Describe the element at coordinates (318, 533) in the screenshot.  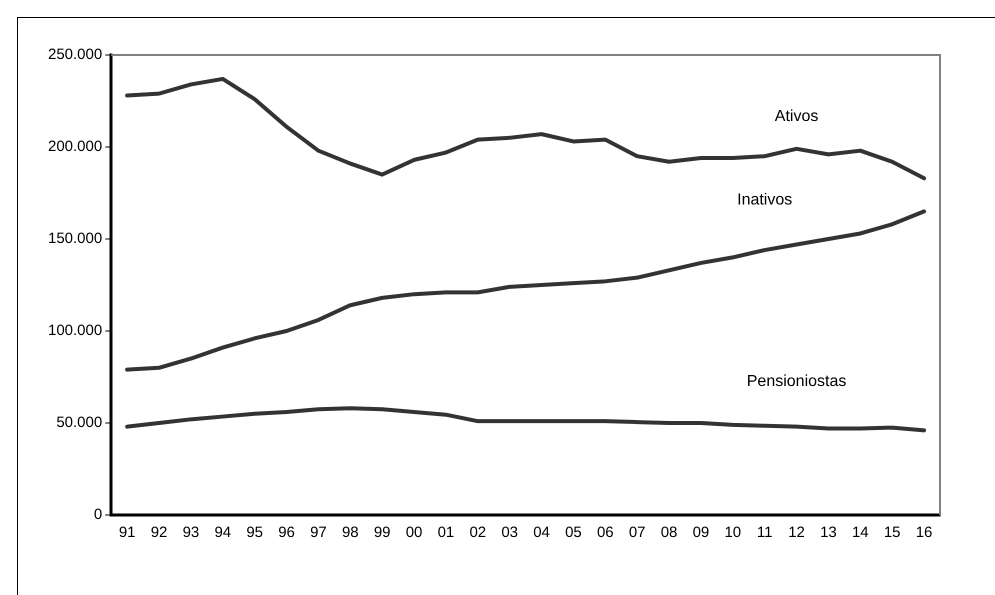
I see `x-tick-label: 97` at that location.